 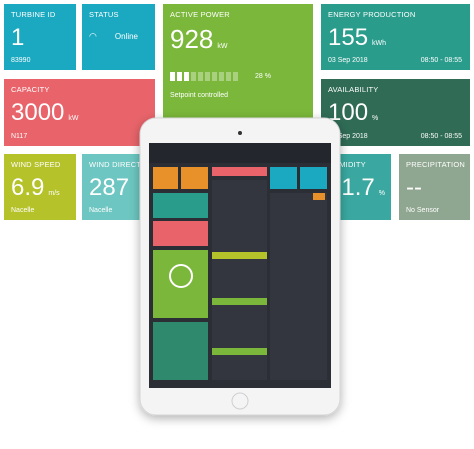 What do you see at coordinates (109, 187) in the screenshot?
I see `tile-value: 287` at bounding box center [109, 187].